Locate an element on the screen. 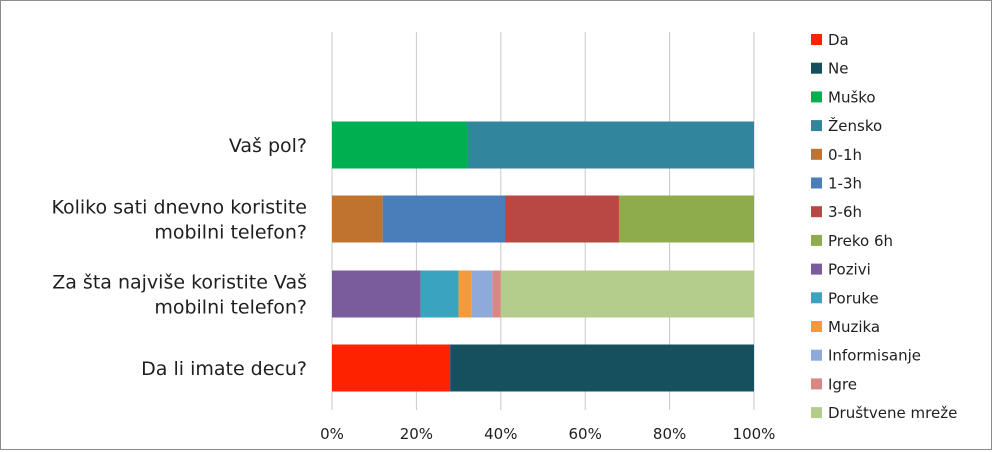 The image size is (994, 452). legend-item-ne: Ne is located at coordinates (829, 69).